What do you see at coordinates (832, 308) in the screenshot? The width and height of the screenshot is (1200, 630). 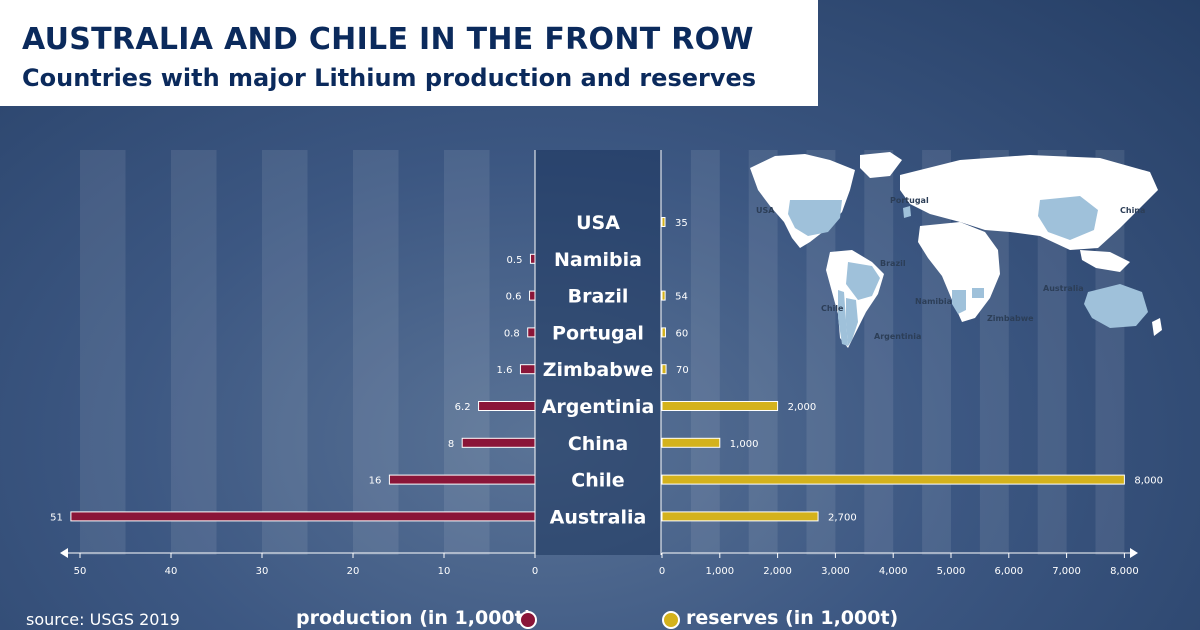 I see `map-label-chile: Chile` at bounding box center [832, 308].